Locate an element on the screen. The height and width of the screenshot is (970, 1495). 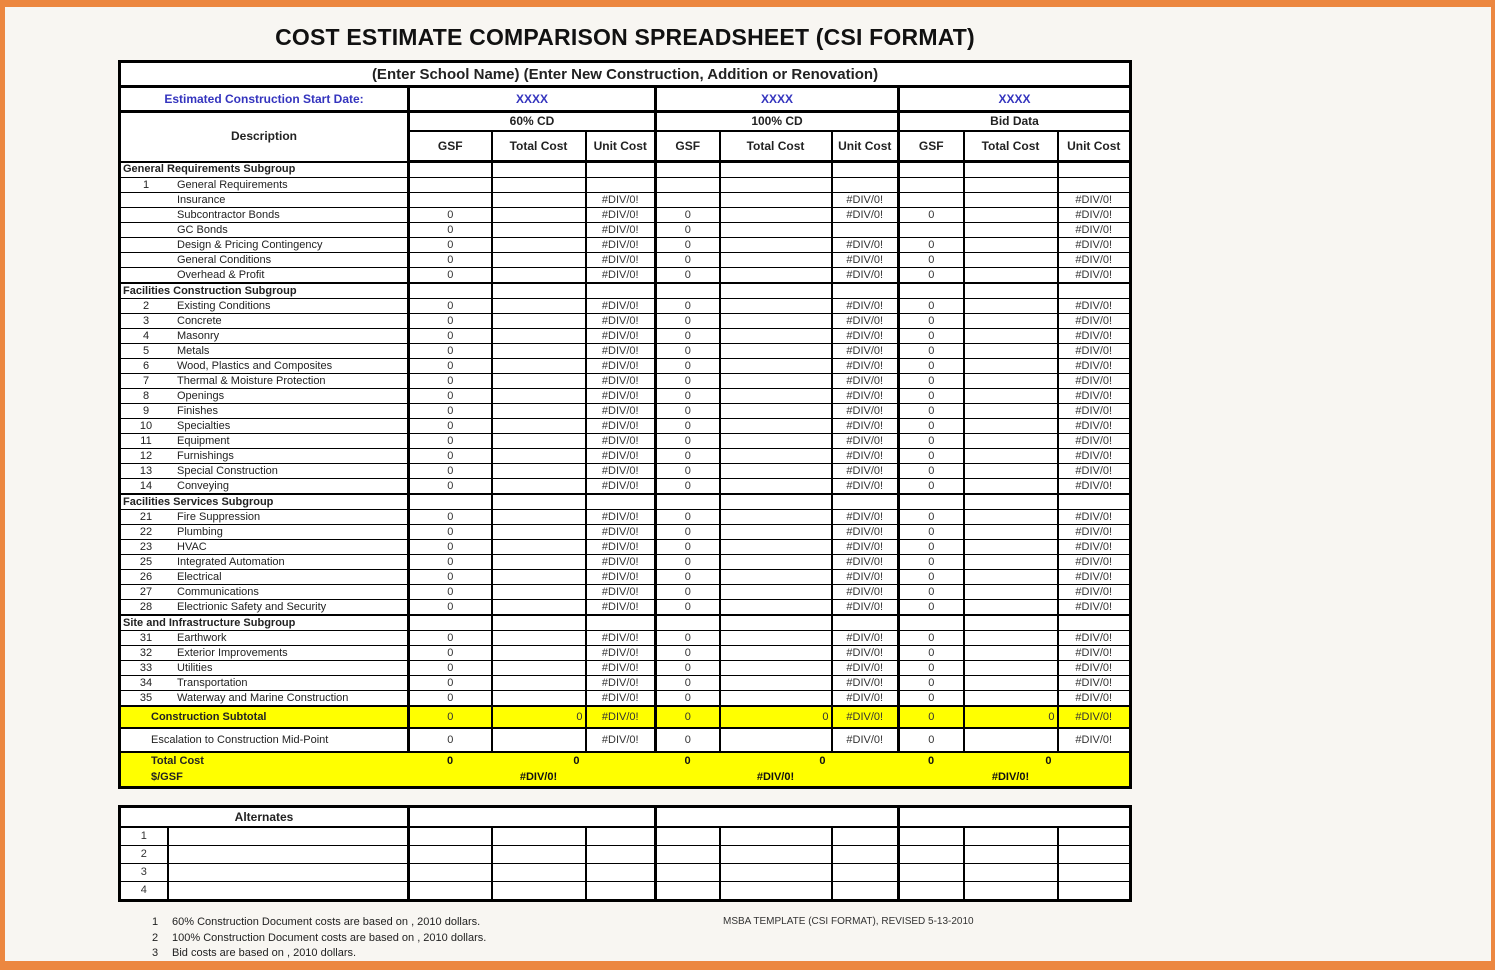
row-gc-bonds: GC Bonds 0 #DIV/0! 0 #DIV/0! is located at coordinates (625, 230).